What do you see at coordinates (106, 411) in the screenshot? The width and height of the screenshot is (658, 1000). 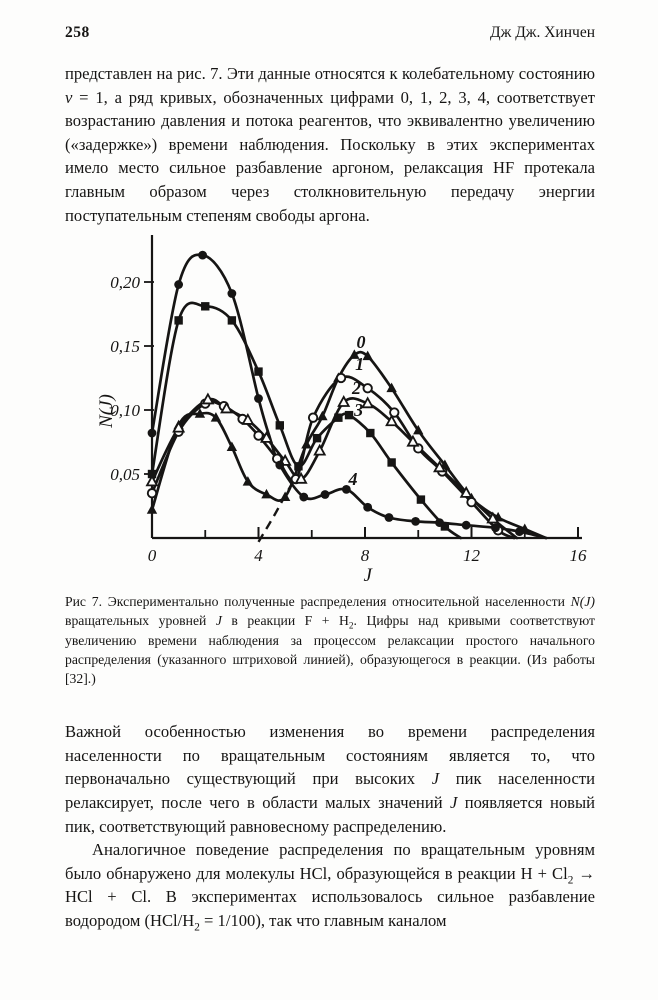 I see `svg-text: N(J)` at bounding box center [106, 411].